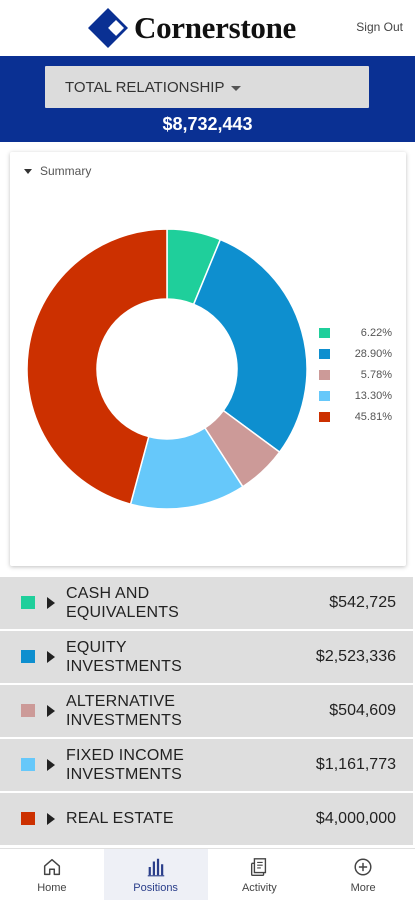 The width and height of the screenshot is (415, 900). I want to click on legend-entry: 5.78%, so click(355, 374).